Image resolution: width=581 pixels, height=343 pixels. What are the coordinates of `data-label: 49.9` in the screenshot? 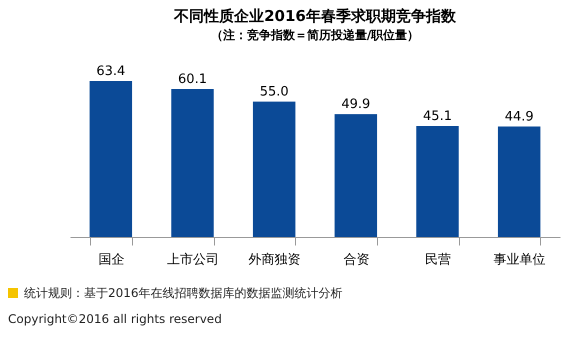 It's located at (355, 104).